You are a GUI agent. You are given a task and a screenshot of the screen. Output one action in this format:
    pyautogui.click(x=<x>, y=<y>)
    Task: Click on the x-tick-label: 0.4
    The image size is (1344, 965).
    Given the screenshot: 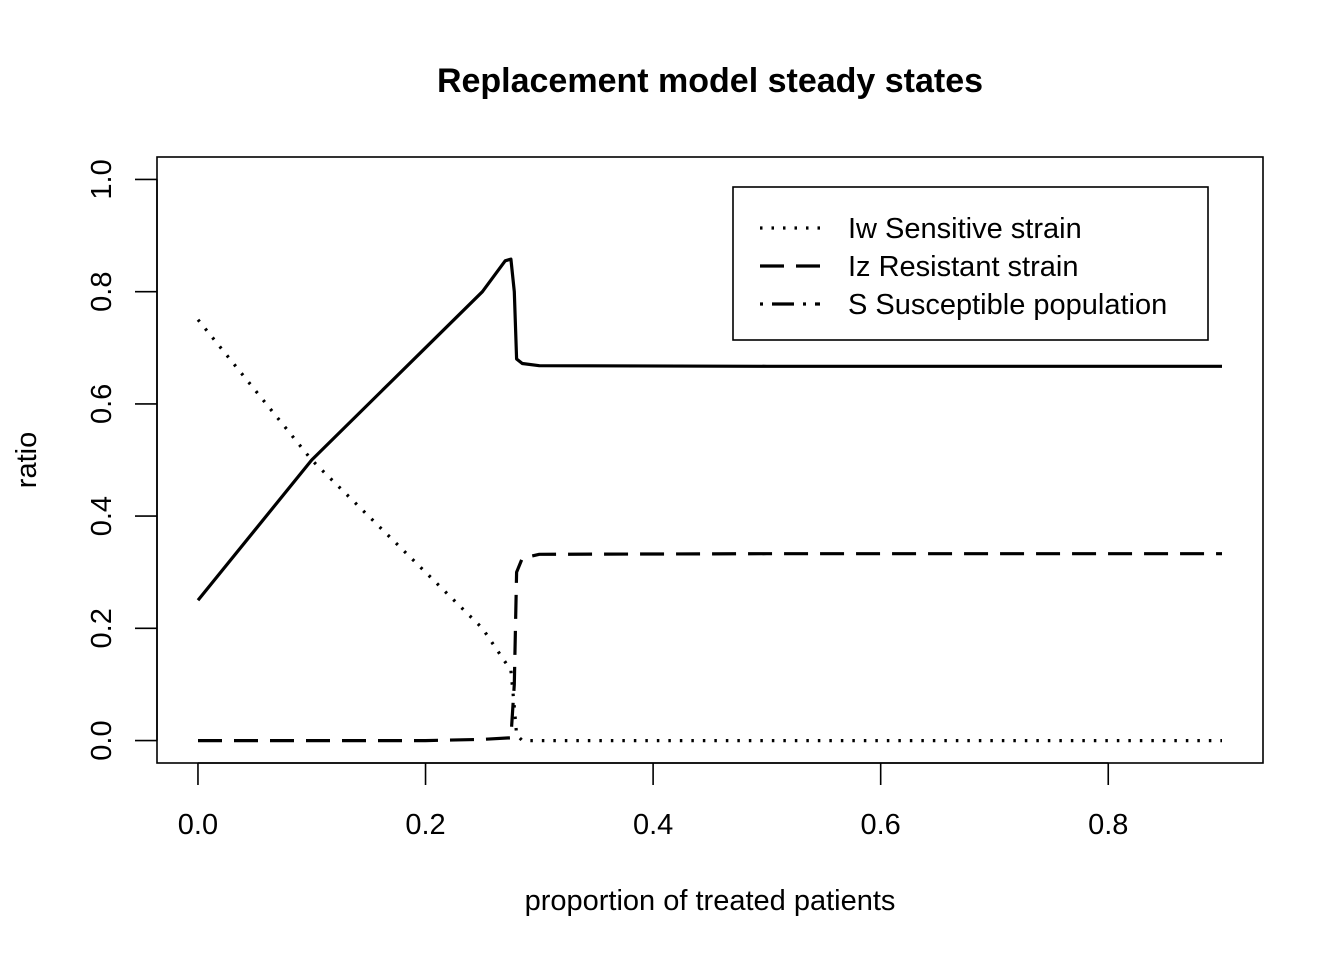 What is the action you would take?
    pyautogui.click(x=653, y=825)
    